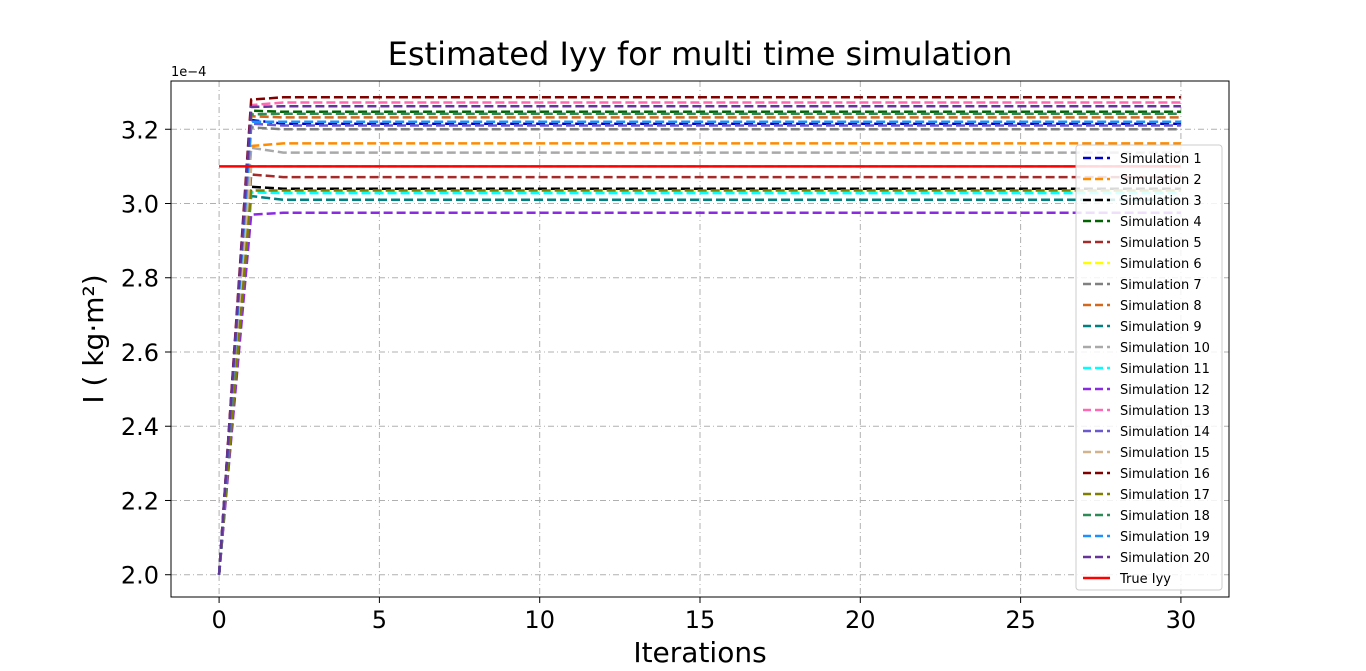 This screenshot has height=671, width=1366. What do you see at coordinates (1165, 348) in the screenshot?
I see `legend-label: Simulation 10` at bounding box center [1165, 348].